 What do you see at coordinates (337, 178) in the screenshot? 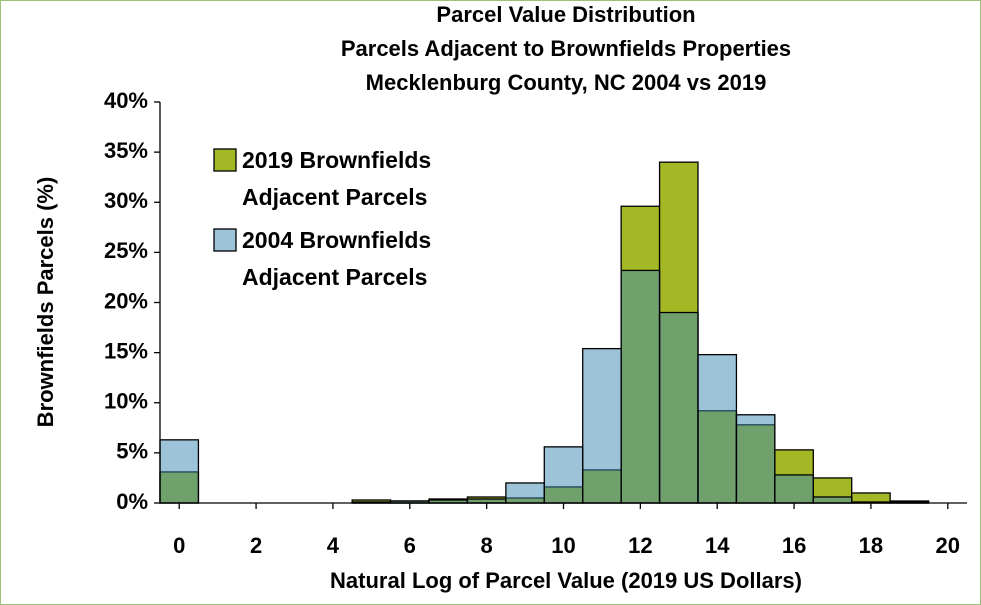
I see `legend-label: 2019 Brownfields Adjacent Parcels` at bounding box center [337, 178].